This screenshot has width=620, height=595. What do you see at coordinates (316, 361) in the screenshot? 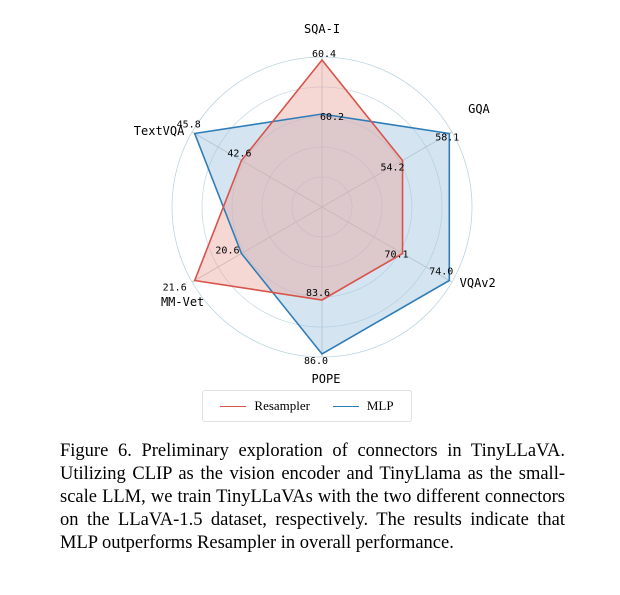
I see `value-label-mlp-pope: 86.0` at bounding box center [316, 361].